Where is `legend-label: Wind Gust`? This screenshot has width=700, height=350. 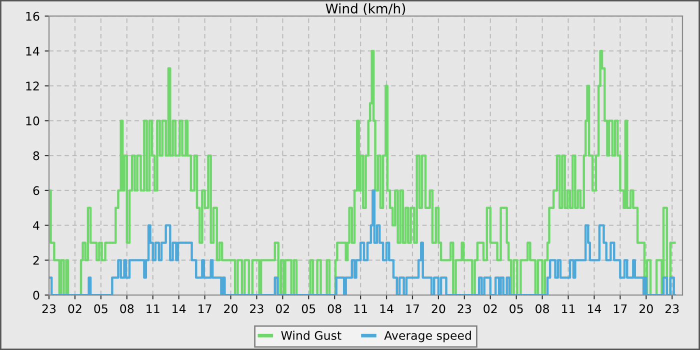
legend-label: Wind Gust is located at coordinates (311, 335).